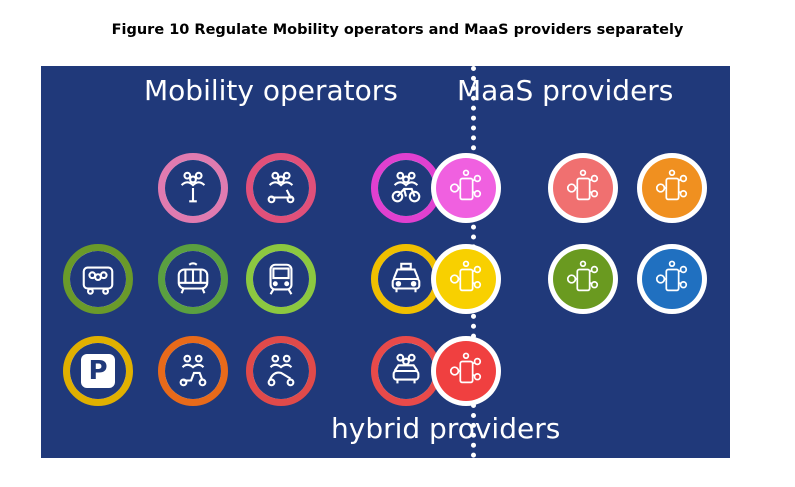 This screenshot has height=487, width=795. I want to click on shared-scooter-icon, so click(193, 188).